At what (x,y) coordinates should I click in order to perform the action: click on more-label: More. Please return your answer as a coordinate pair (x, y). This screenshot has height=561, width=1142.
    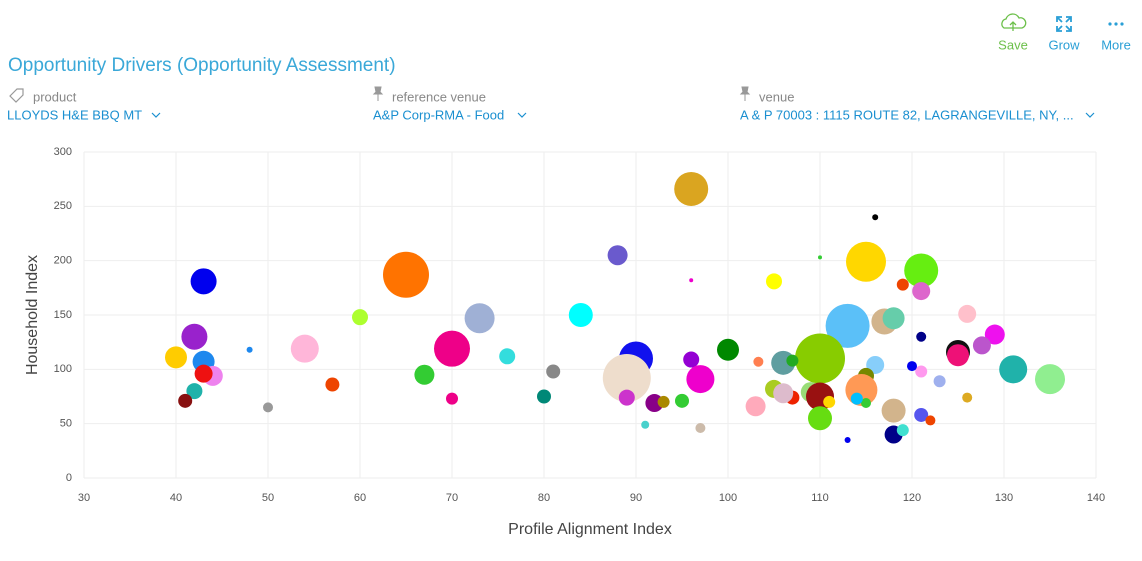
    Looking at the image, I should click on (1116, 44).